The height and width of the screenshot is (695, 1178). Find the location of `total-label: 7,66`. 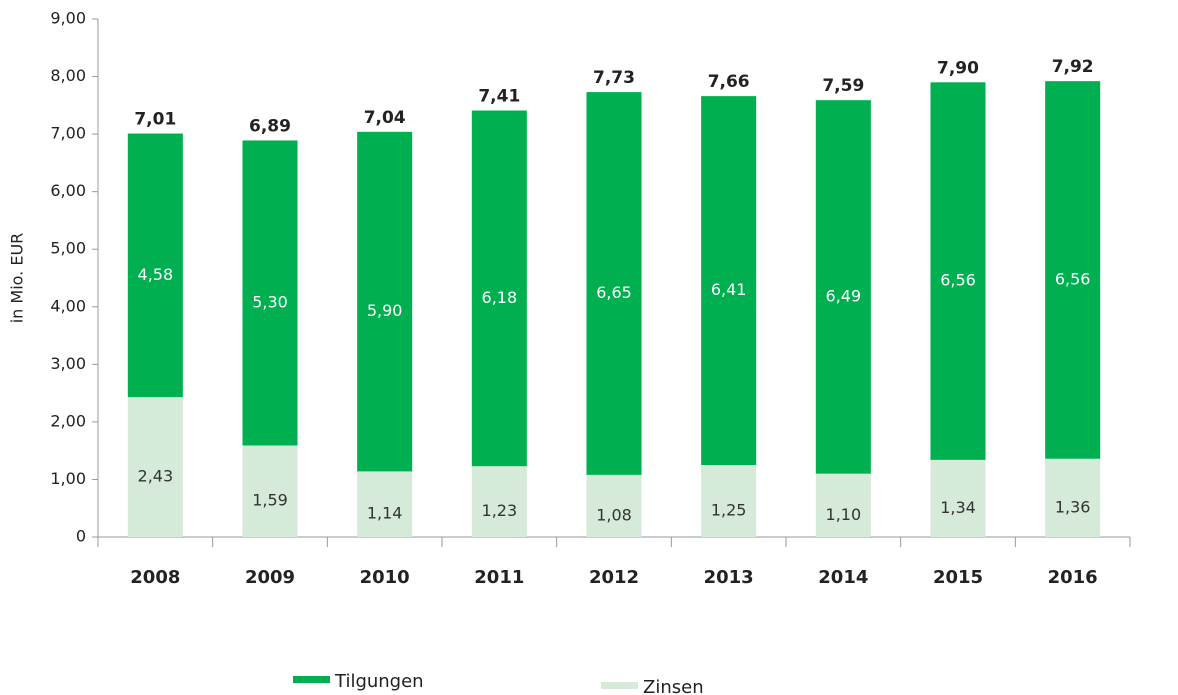

total-label: 7,66 is located at coordinates (729, 82).